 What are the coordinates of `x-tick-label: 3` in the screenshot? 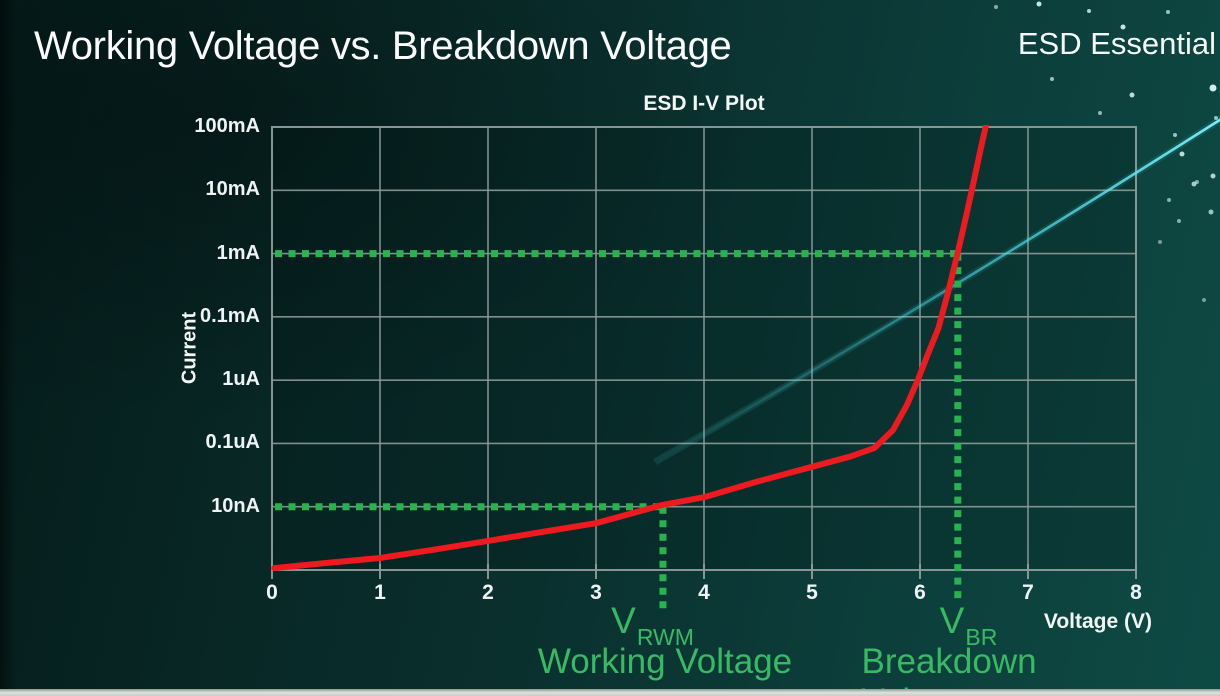 It's located at (596, 592).